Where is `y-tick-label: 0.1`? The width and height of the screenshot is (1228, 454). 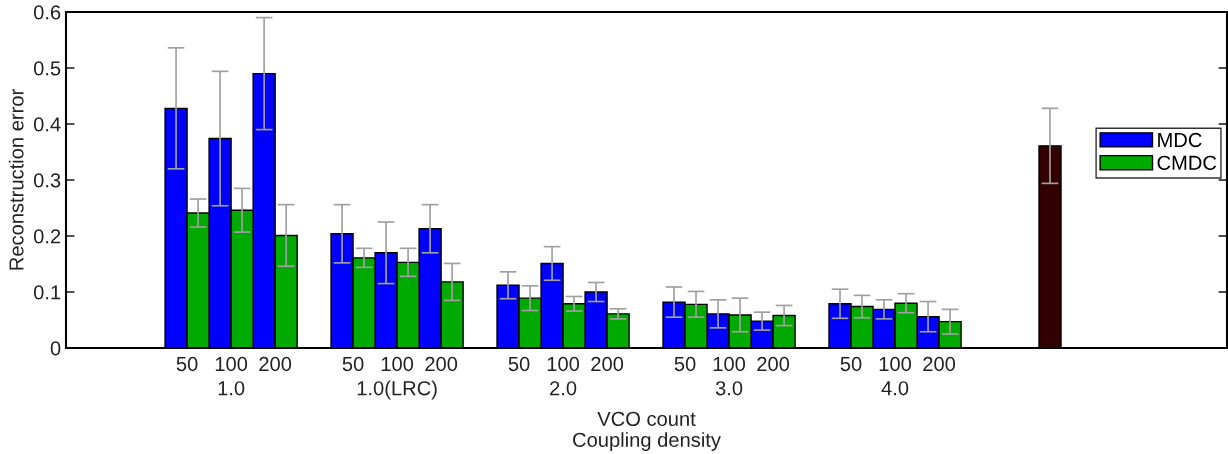
y-tick-label: 0.1 is located at coordinates (47, 292).